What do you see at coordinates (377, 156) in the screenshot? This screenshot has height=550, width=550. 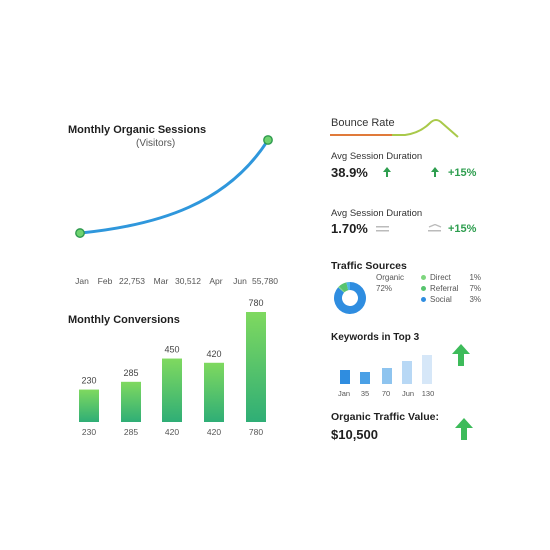 I see `avg-session-label-1: Avg Session Duration` at bounding box center [377, 156].